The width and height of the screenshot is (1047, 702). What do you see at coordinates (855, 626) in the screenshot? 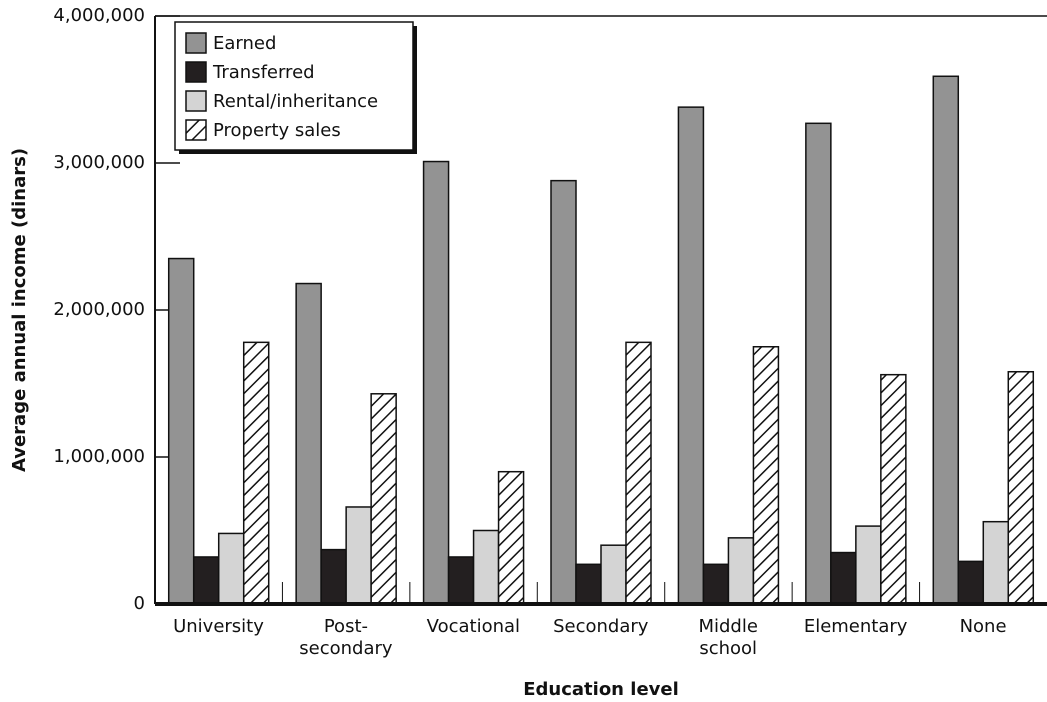
I see `x-tick-label: Elementary` at bounding box center [855, 626].